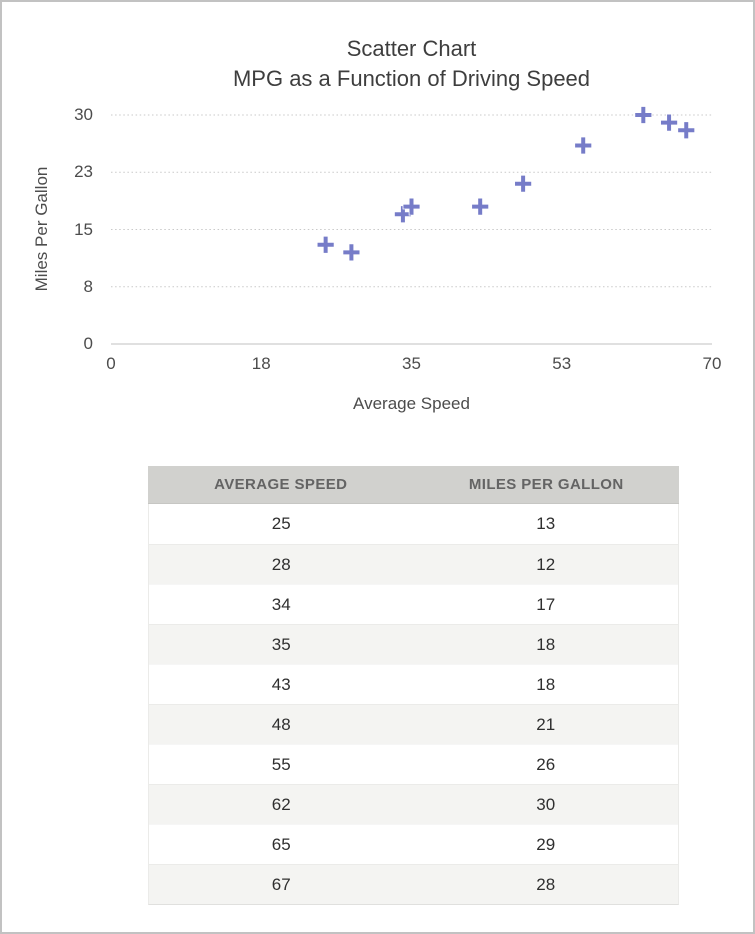 The image size is (755, 934). What do you see at coordinates (413, 844) in the screenshot?
I see `table-row: 65 29` at bounding box center [413, 844].